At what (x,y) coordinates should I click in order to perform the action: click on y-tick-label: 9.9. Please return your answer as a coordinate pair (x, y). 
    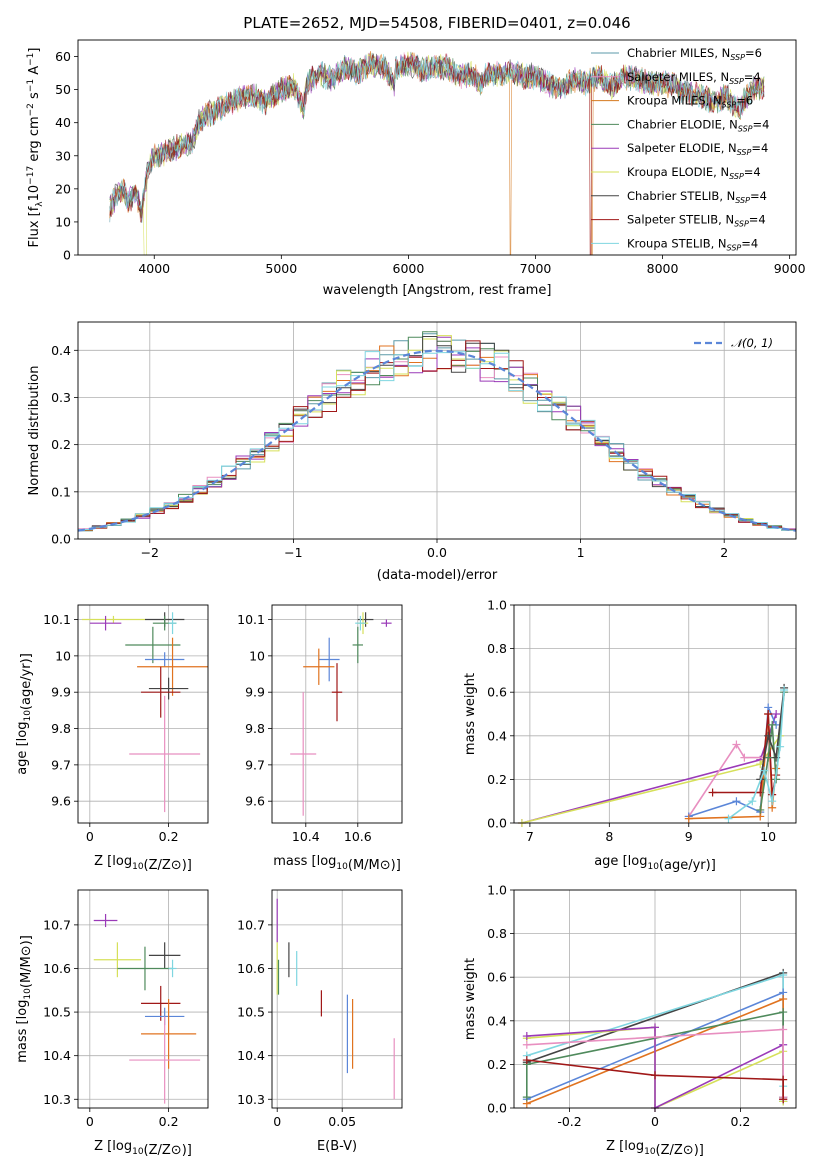
    Looking at the image, I should click on (61, 692).